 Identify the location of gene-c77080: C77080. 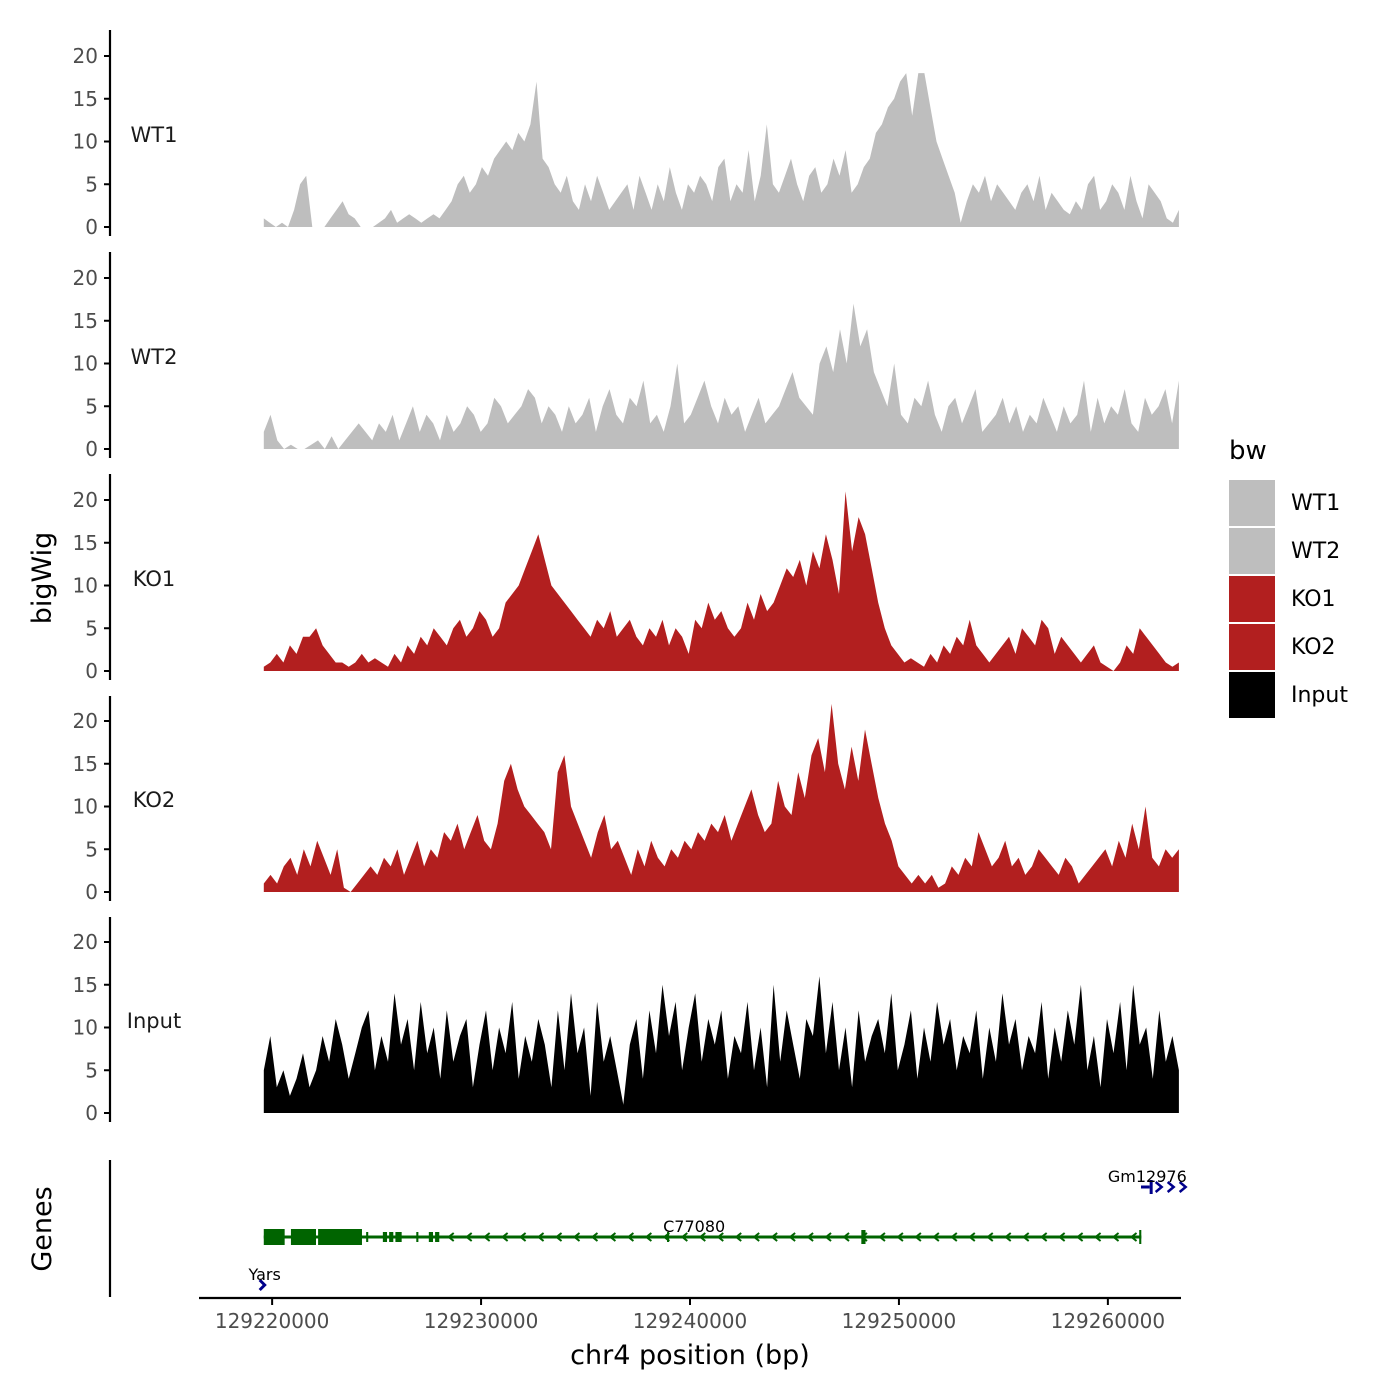
(702, 1231).